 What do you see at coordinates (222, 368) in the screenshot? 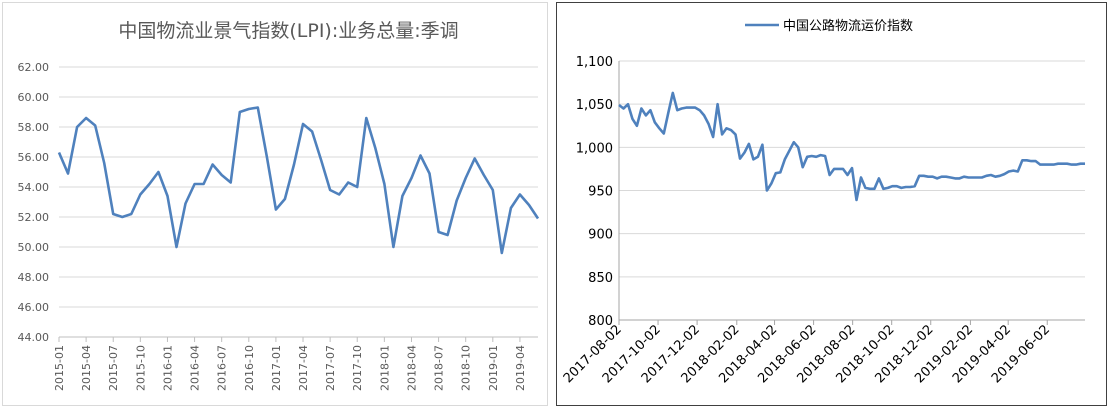
I see `x-tick-label: 2016-07` at bounding box center [222, 368].